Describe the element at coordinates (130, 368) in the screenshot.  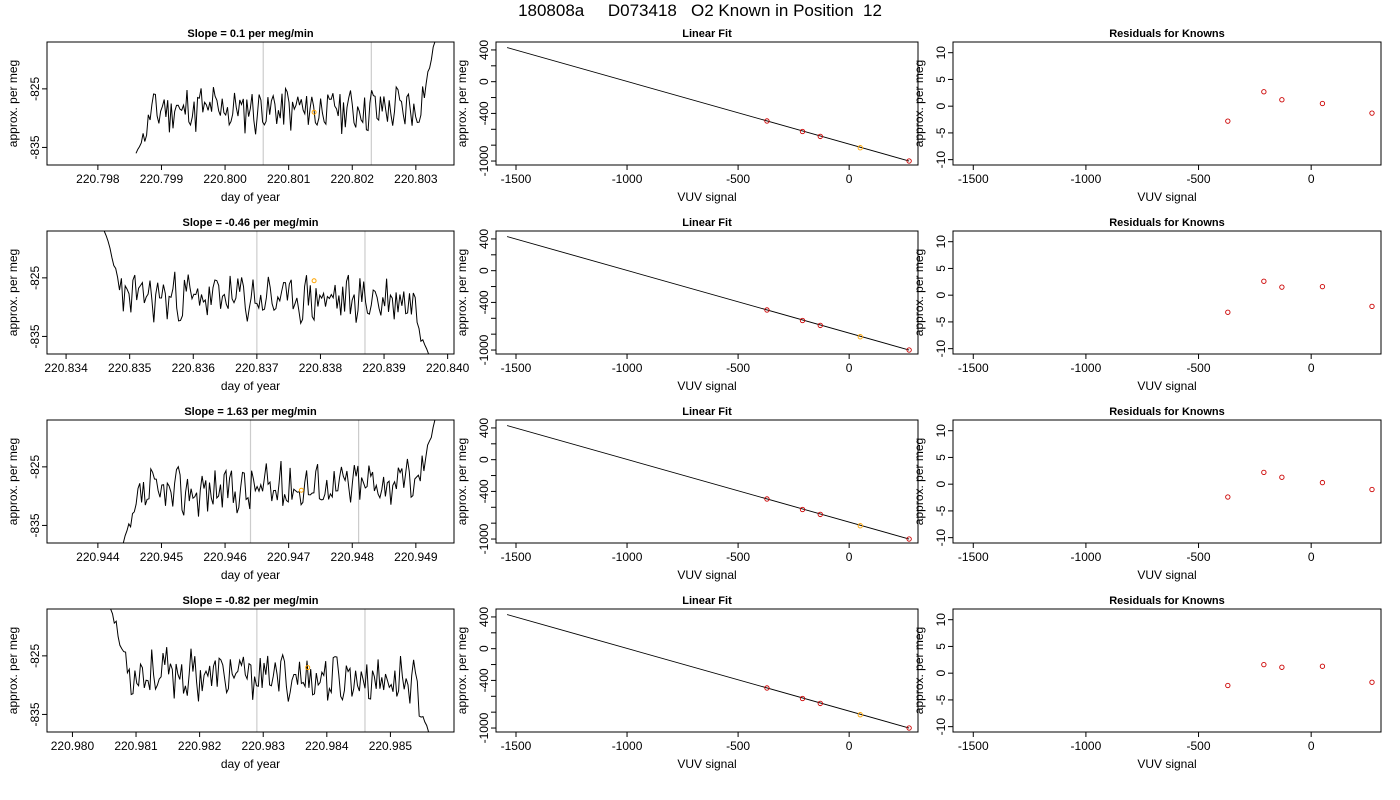
I see `x-tick-label: 220.835` at that location.